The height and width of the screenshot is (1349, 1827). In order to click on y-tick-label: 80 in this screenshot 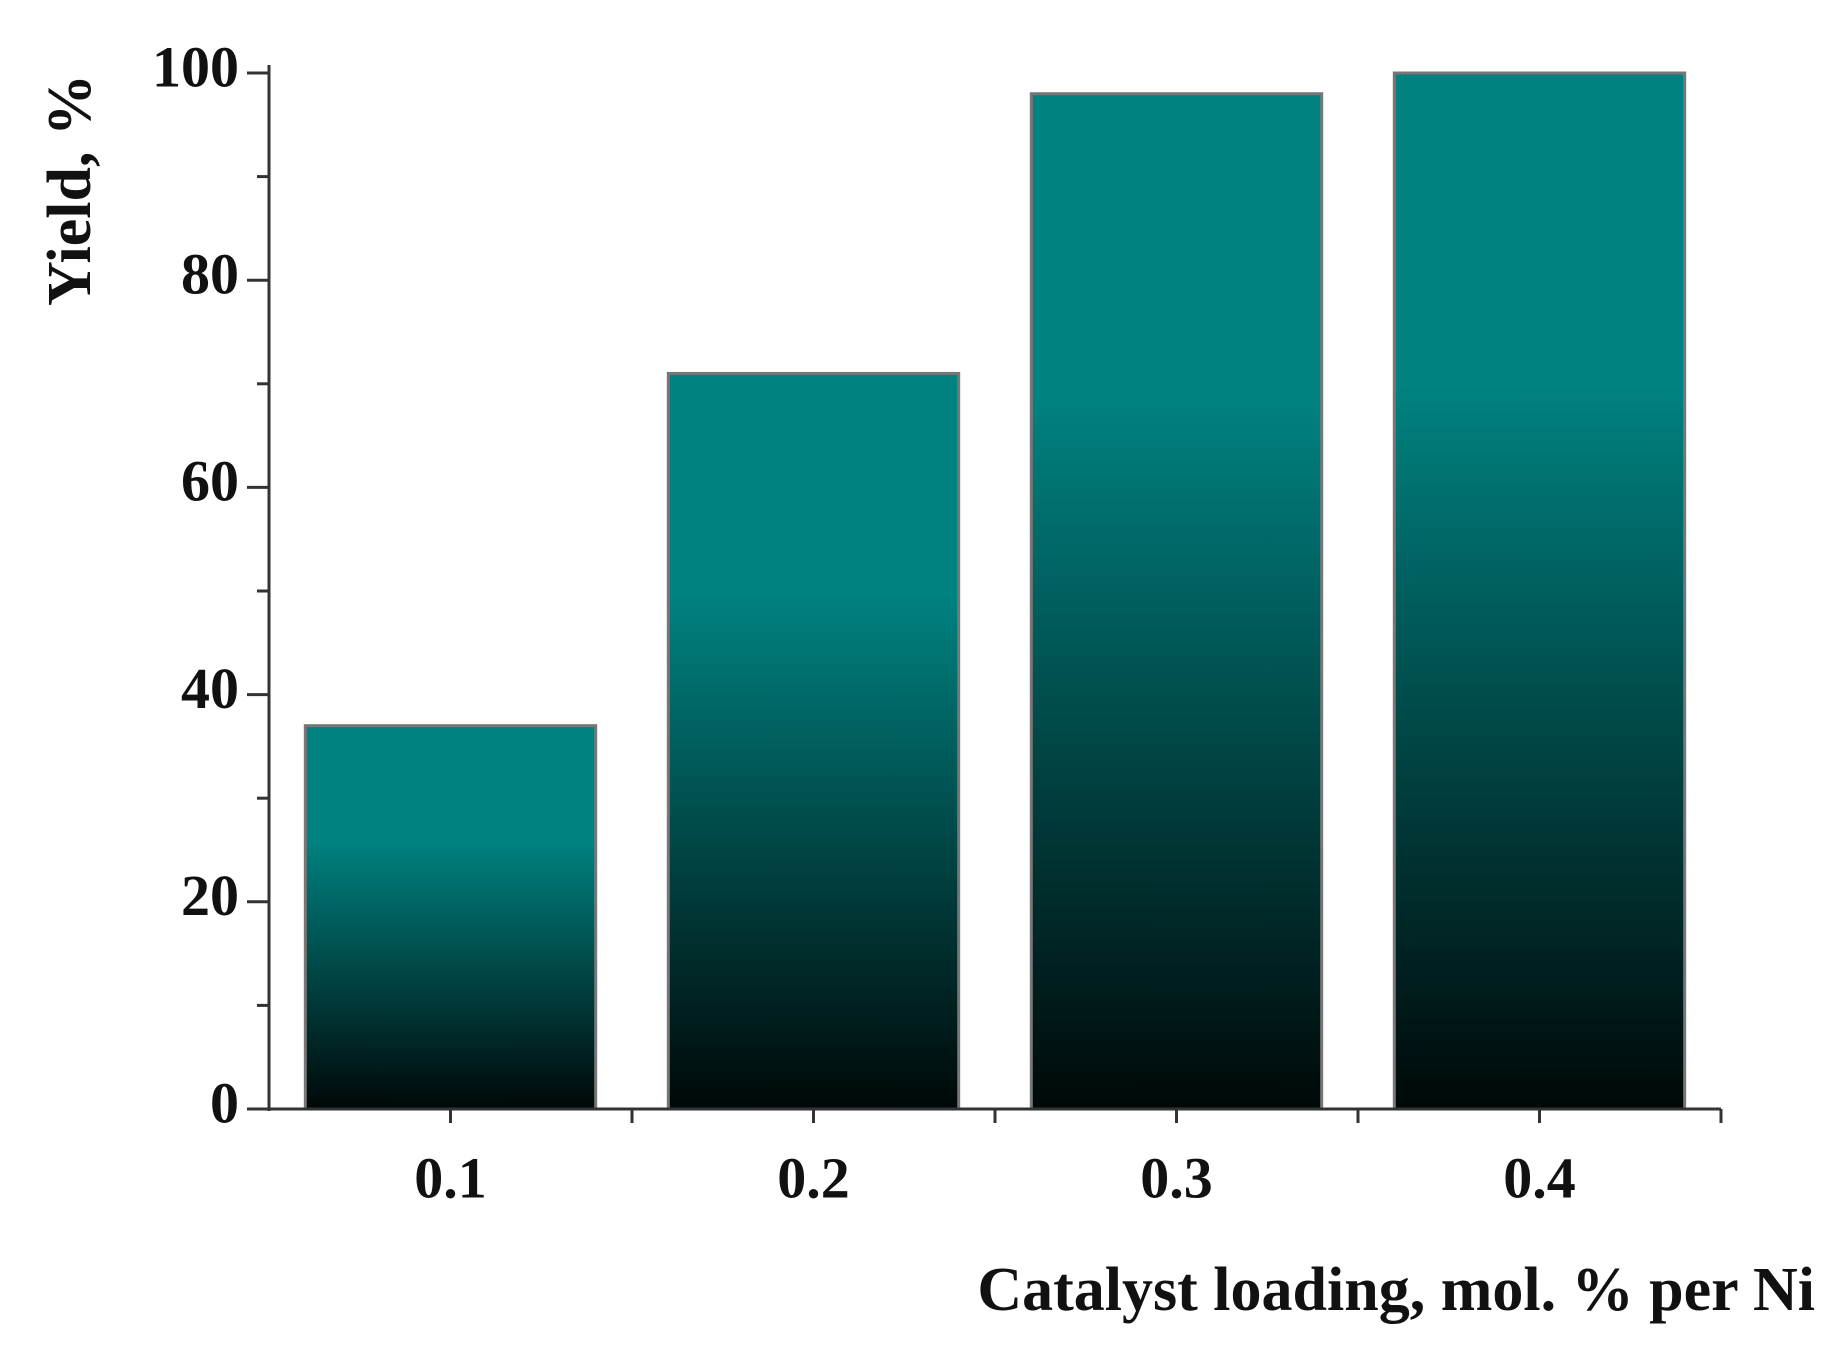, I will do `click(210, 274)`.